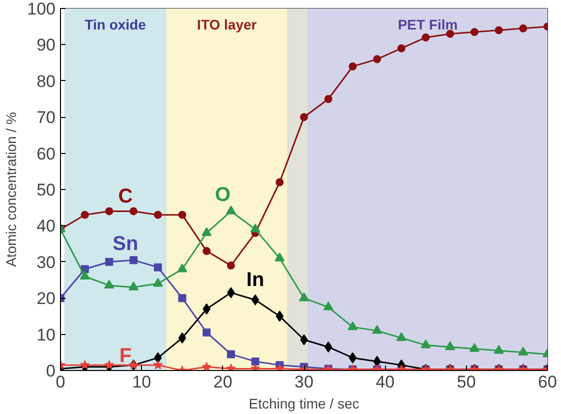  What do you see at coordinates (46, 118) in the screenshot?
I see `y-tick-label: 70` at bounding box center [46, 118].